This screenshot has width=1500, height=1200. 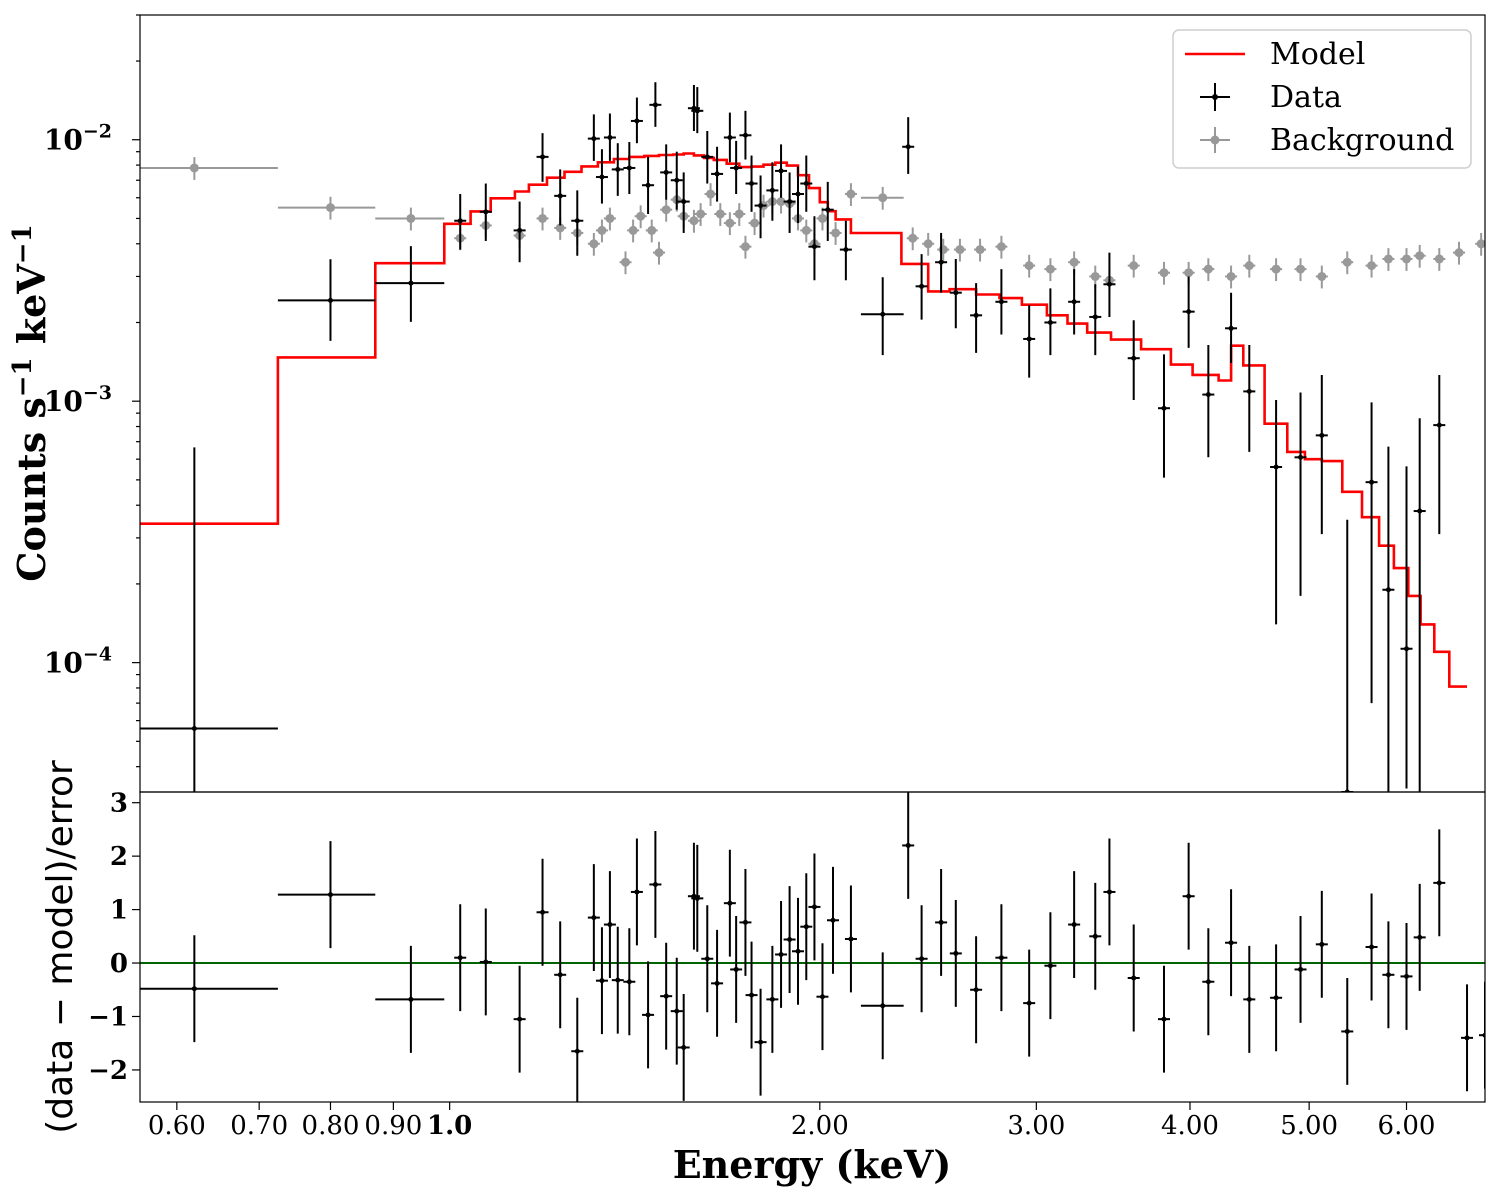 I want to click on legend-label-model: Model, so click(x=1317, y=54).